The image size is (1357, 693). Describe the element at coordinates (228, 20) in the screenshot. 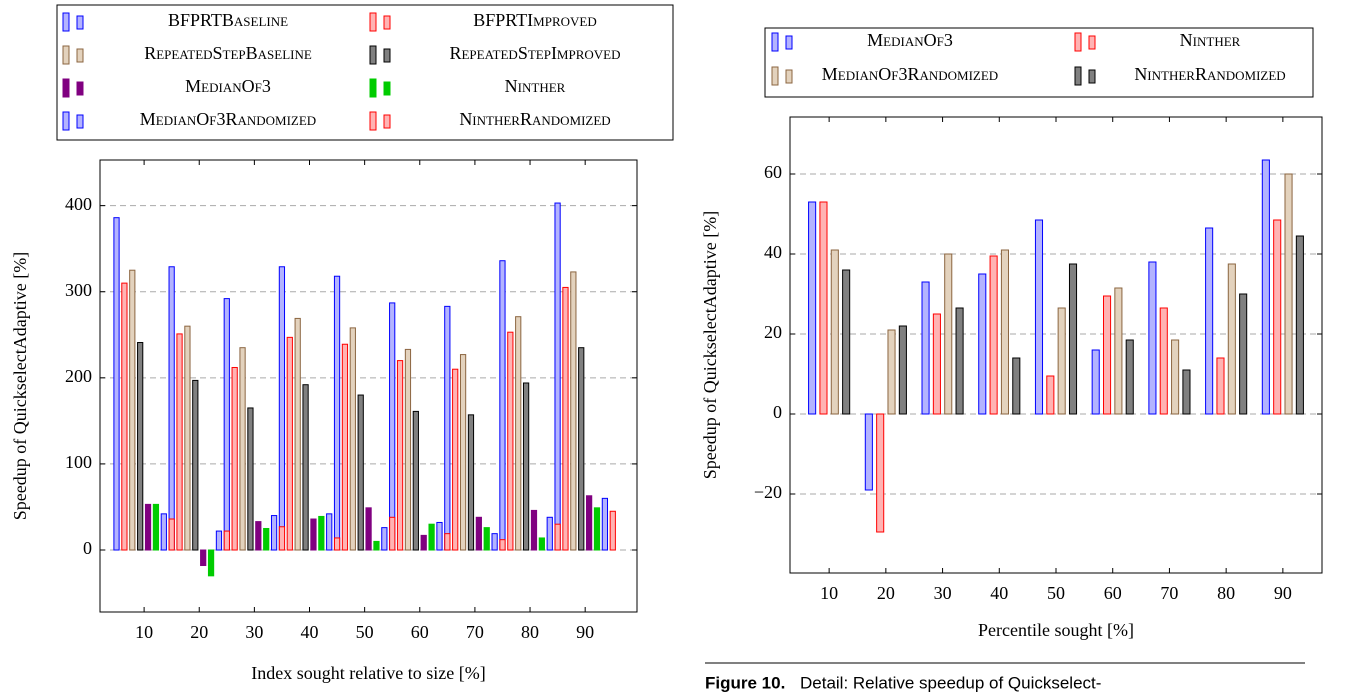

I see `legend-label: BFPRTBaseline` at that location.